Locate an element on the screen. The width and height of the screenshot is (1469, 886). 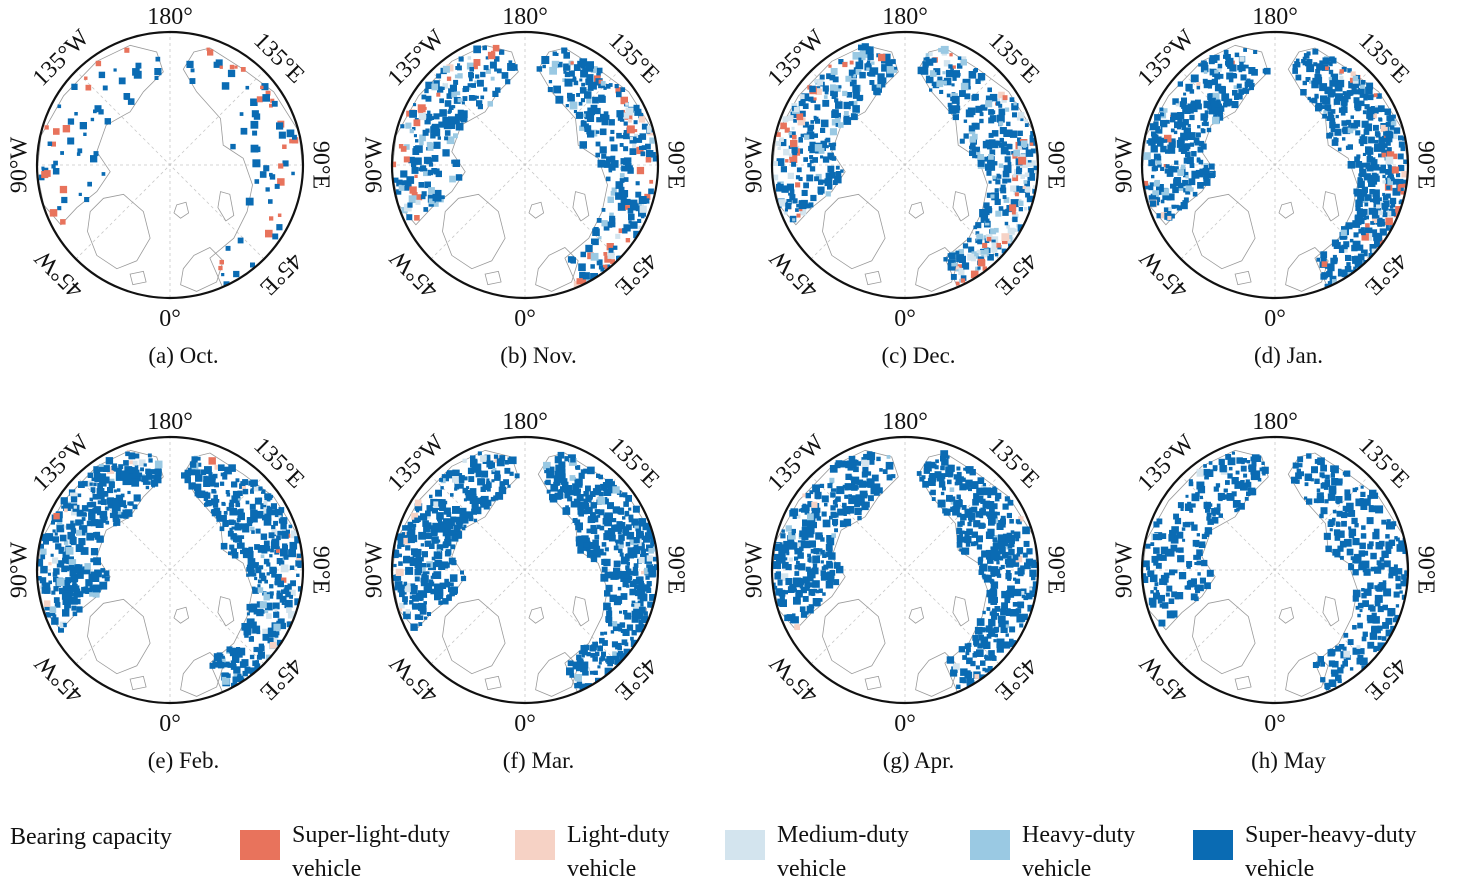
panel-caption: (c) Dec. is located at coordinates (918, 355).